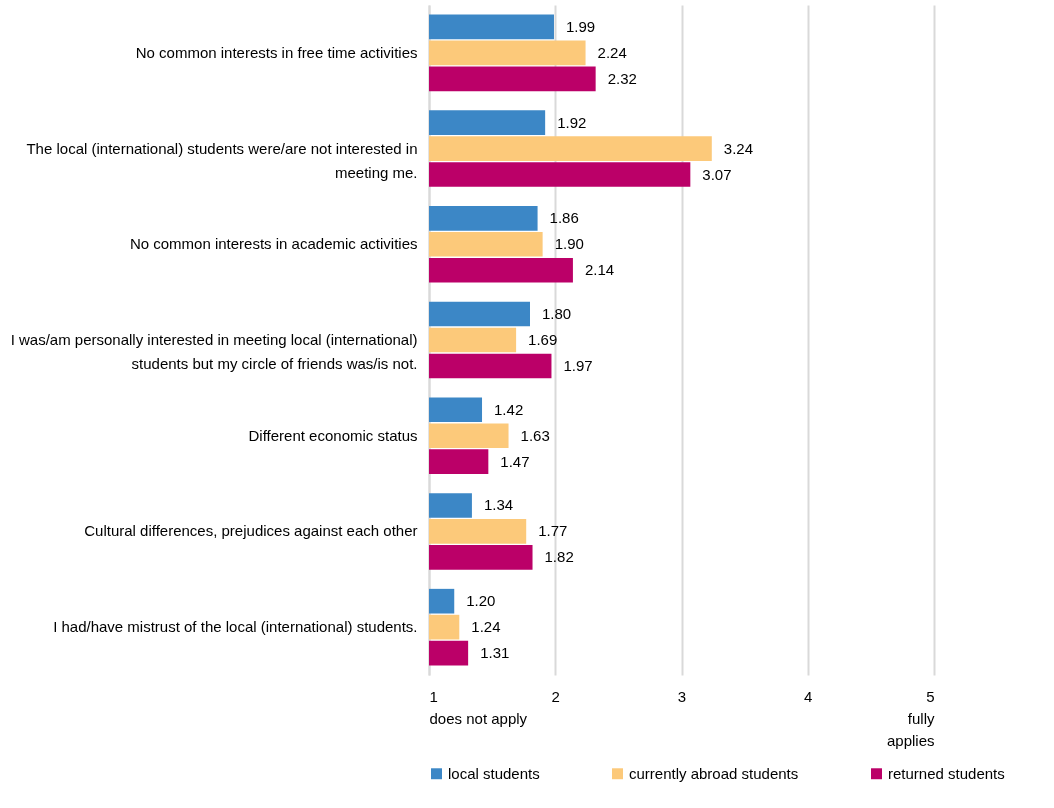 This screenshot has width=1054, height=808. What do you see at coordinates (495, 653) in the screenshot?
I see `data-label: 1.31` at bounding box center [495, 653].